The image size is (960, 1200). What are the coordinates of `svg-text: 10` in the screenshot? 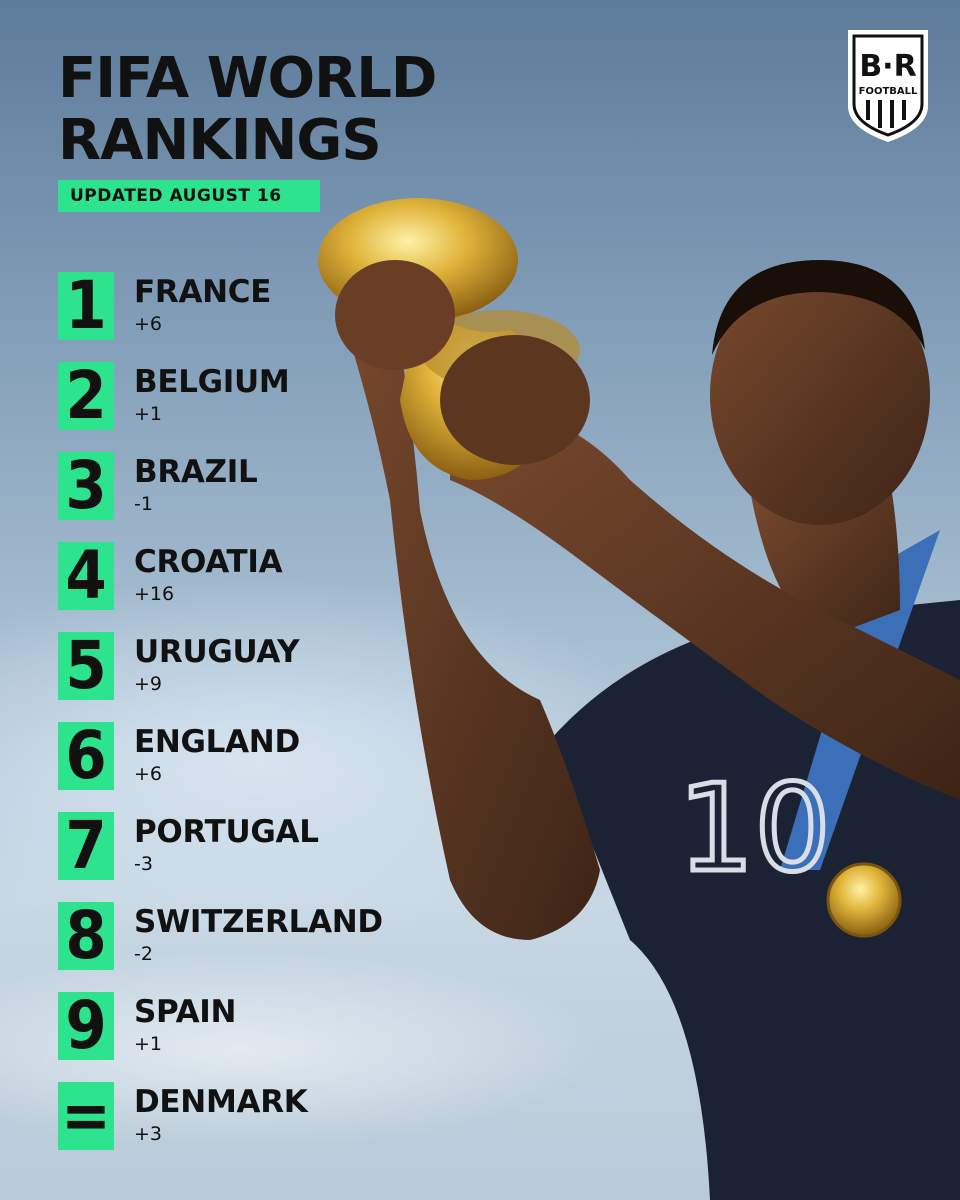 It's located at (754, 829).